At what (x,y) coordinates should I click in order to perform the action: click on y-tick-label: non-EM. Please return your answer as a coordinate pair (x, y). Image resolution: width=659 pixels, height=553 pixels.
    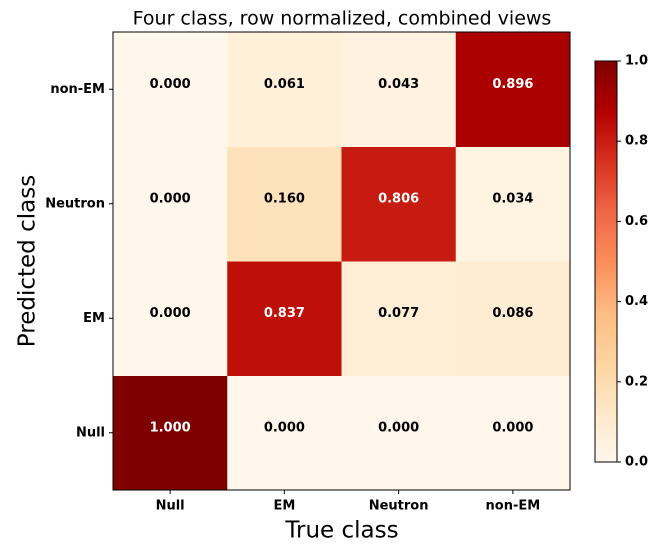
    Looking at the image, I should click on (77, 89).